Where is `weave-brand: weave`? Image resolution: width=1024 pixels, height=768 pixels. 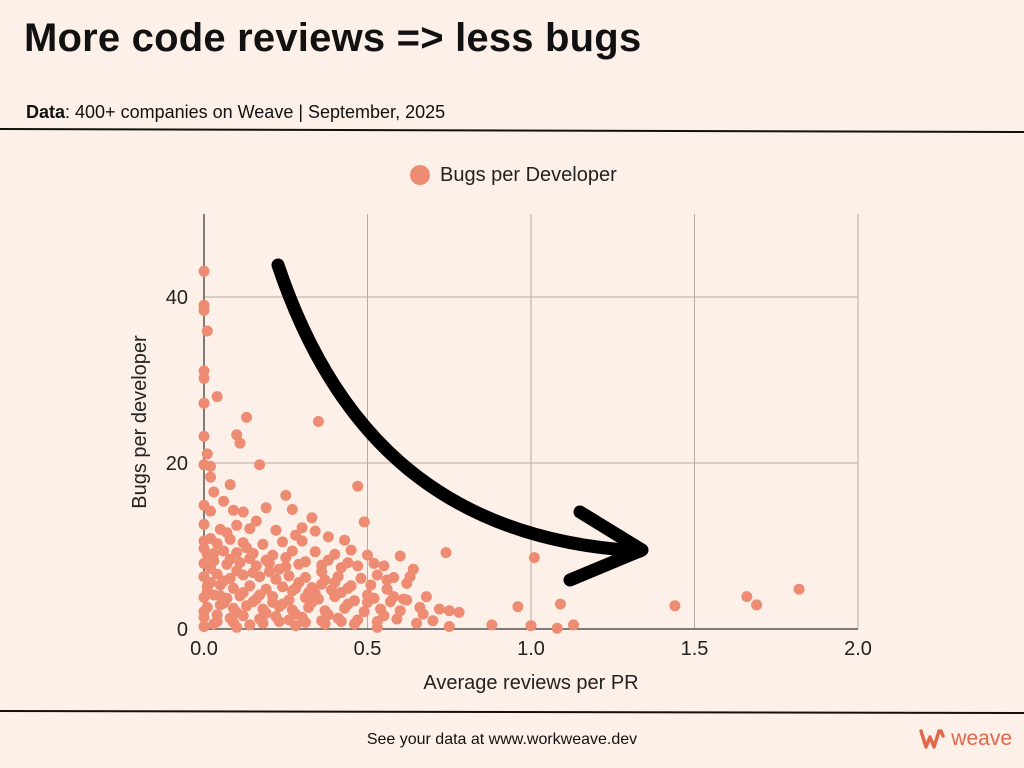 weave-brand: weave is located at coordinates (965, 739).